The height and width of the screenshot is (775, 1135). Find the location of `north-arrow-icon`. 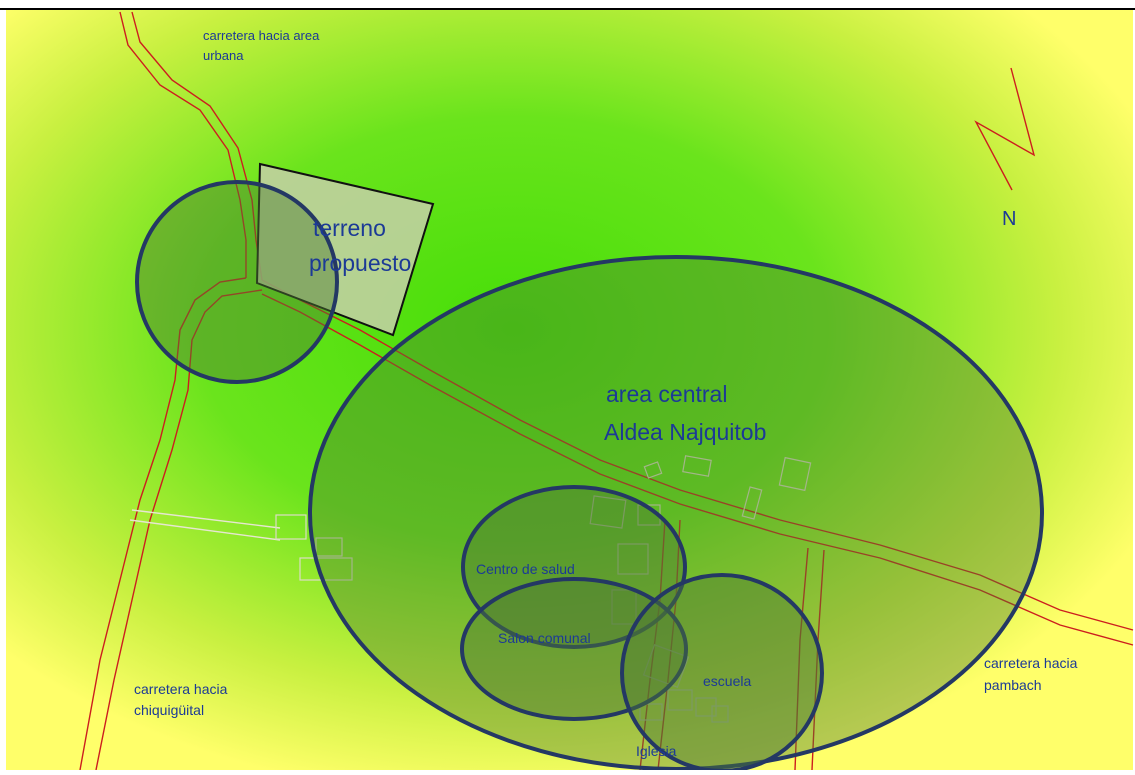

north-arrow-icon is located at coordinates (1005, 129).